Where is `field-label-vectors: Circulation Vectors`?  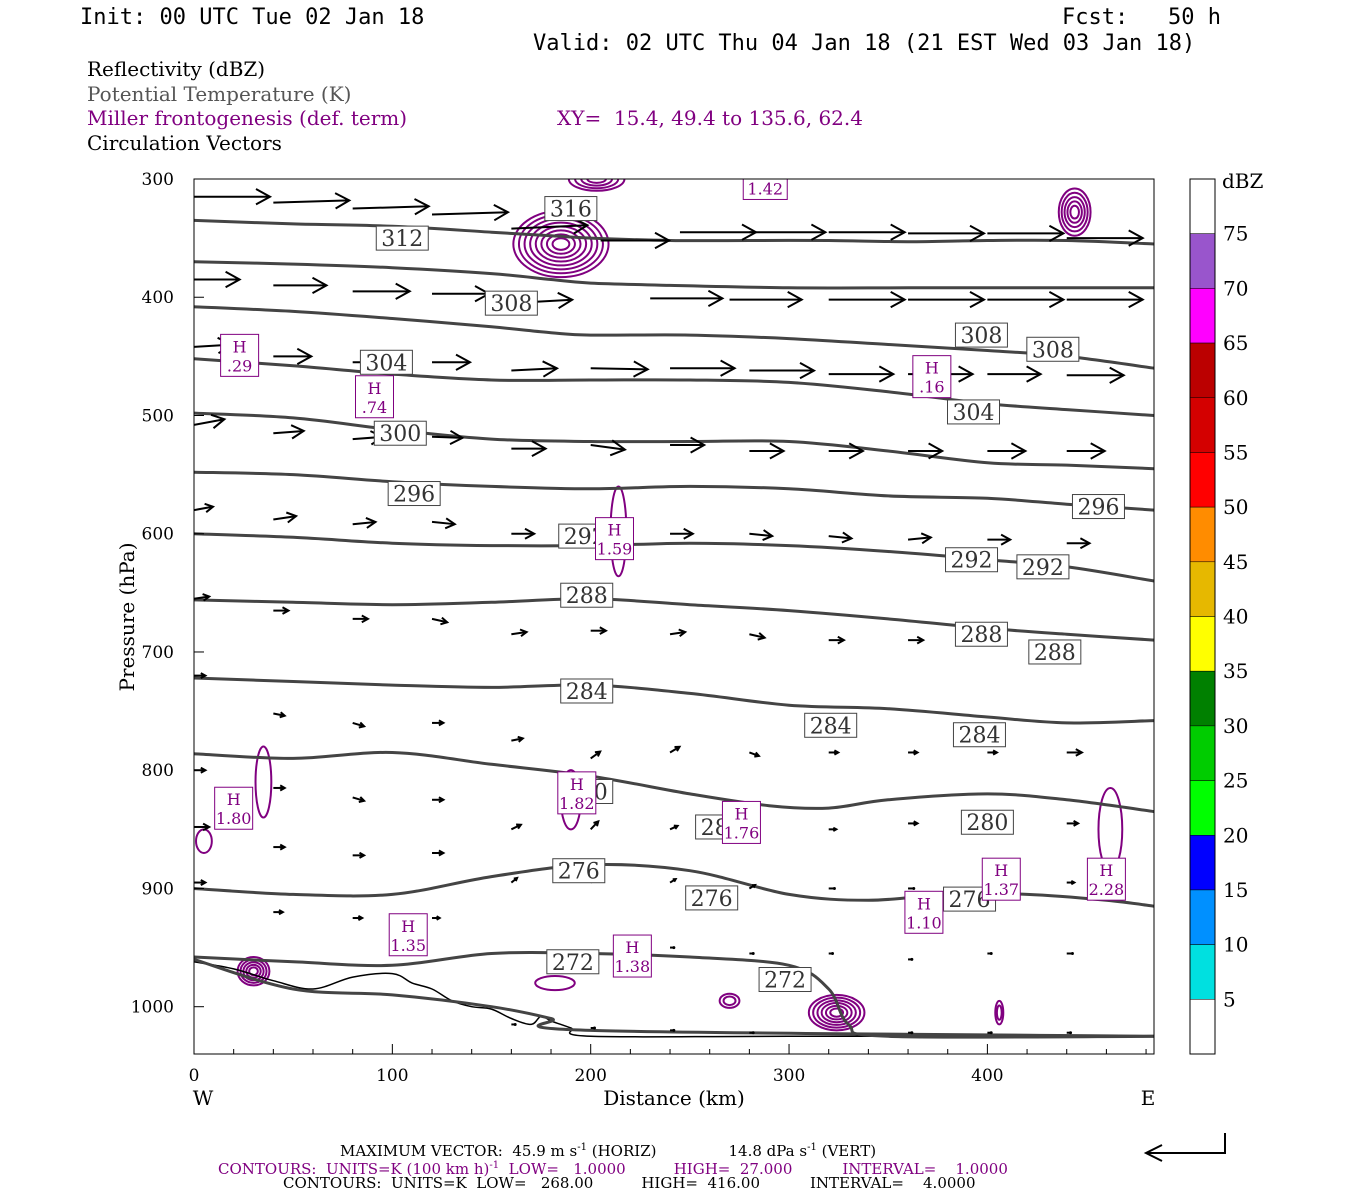 field-label-vectors: Circulation Vectors is located at coordinates (184, 143).